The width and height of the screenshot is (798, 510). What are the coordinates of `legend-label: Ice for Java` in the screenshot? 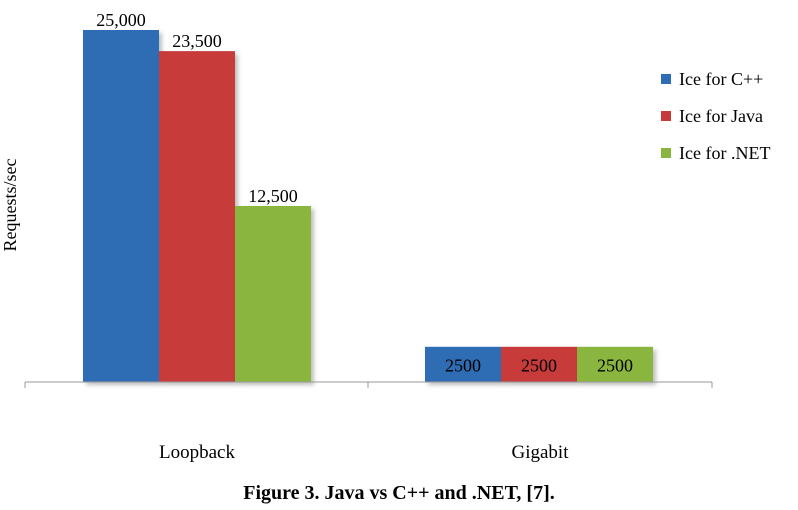 It's located at (721, 116).